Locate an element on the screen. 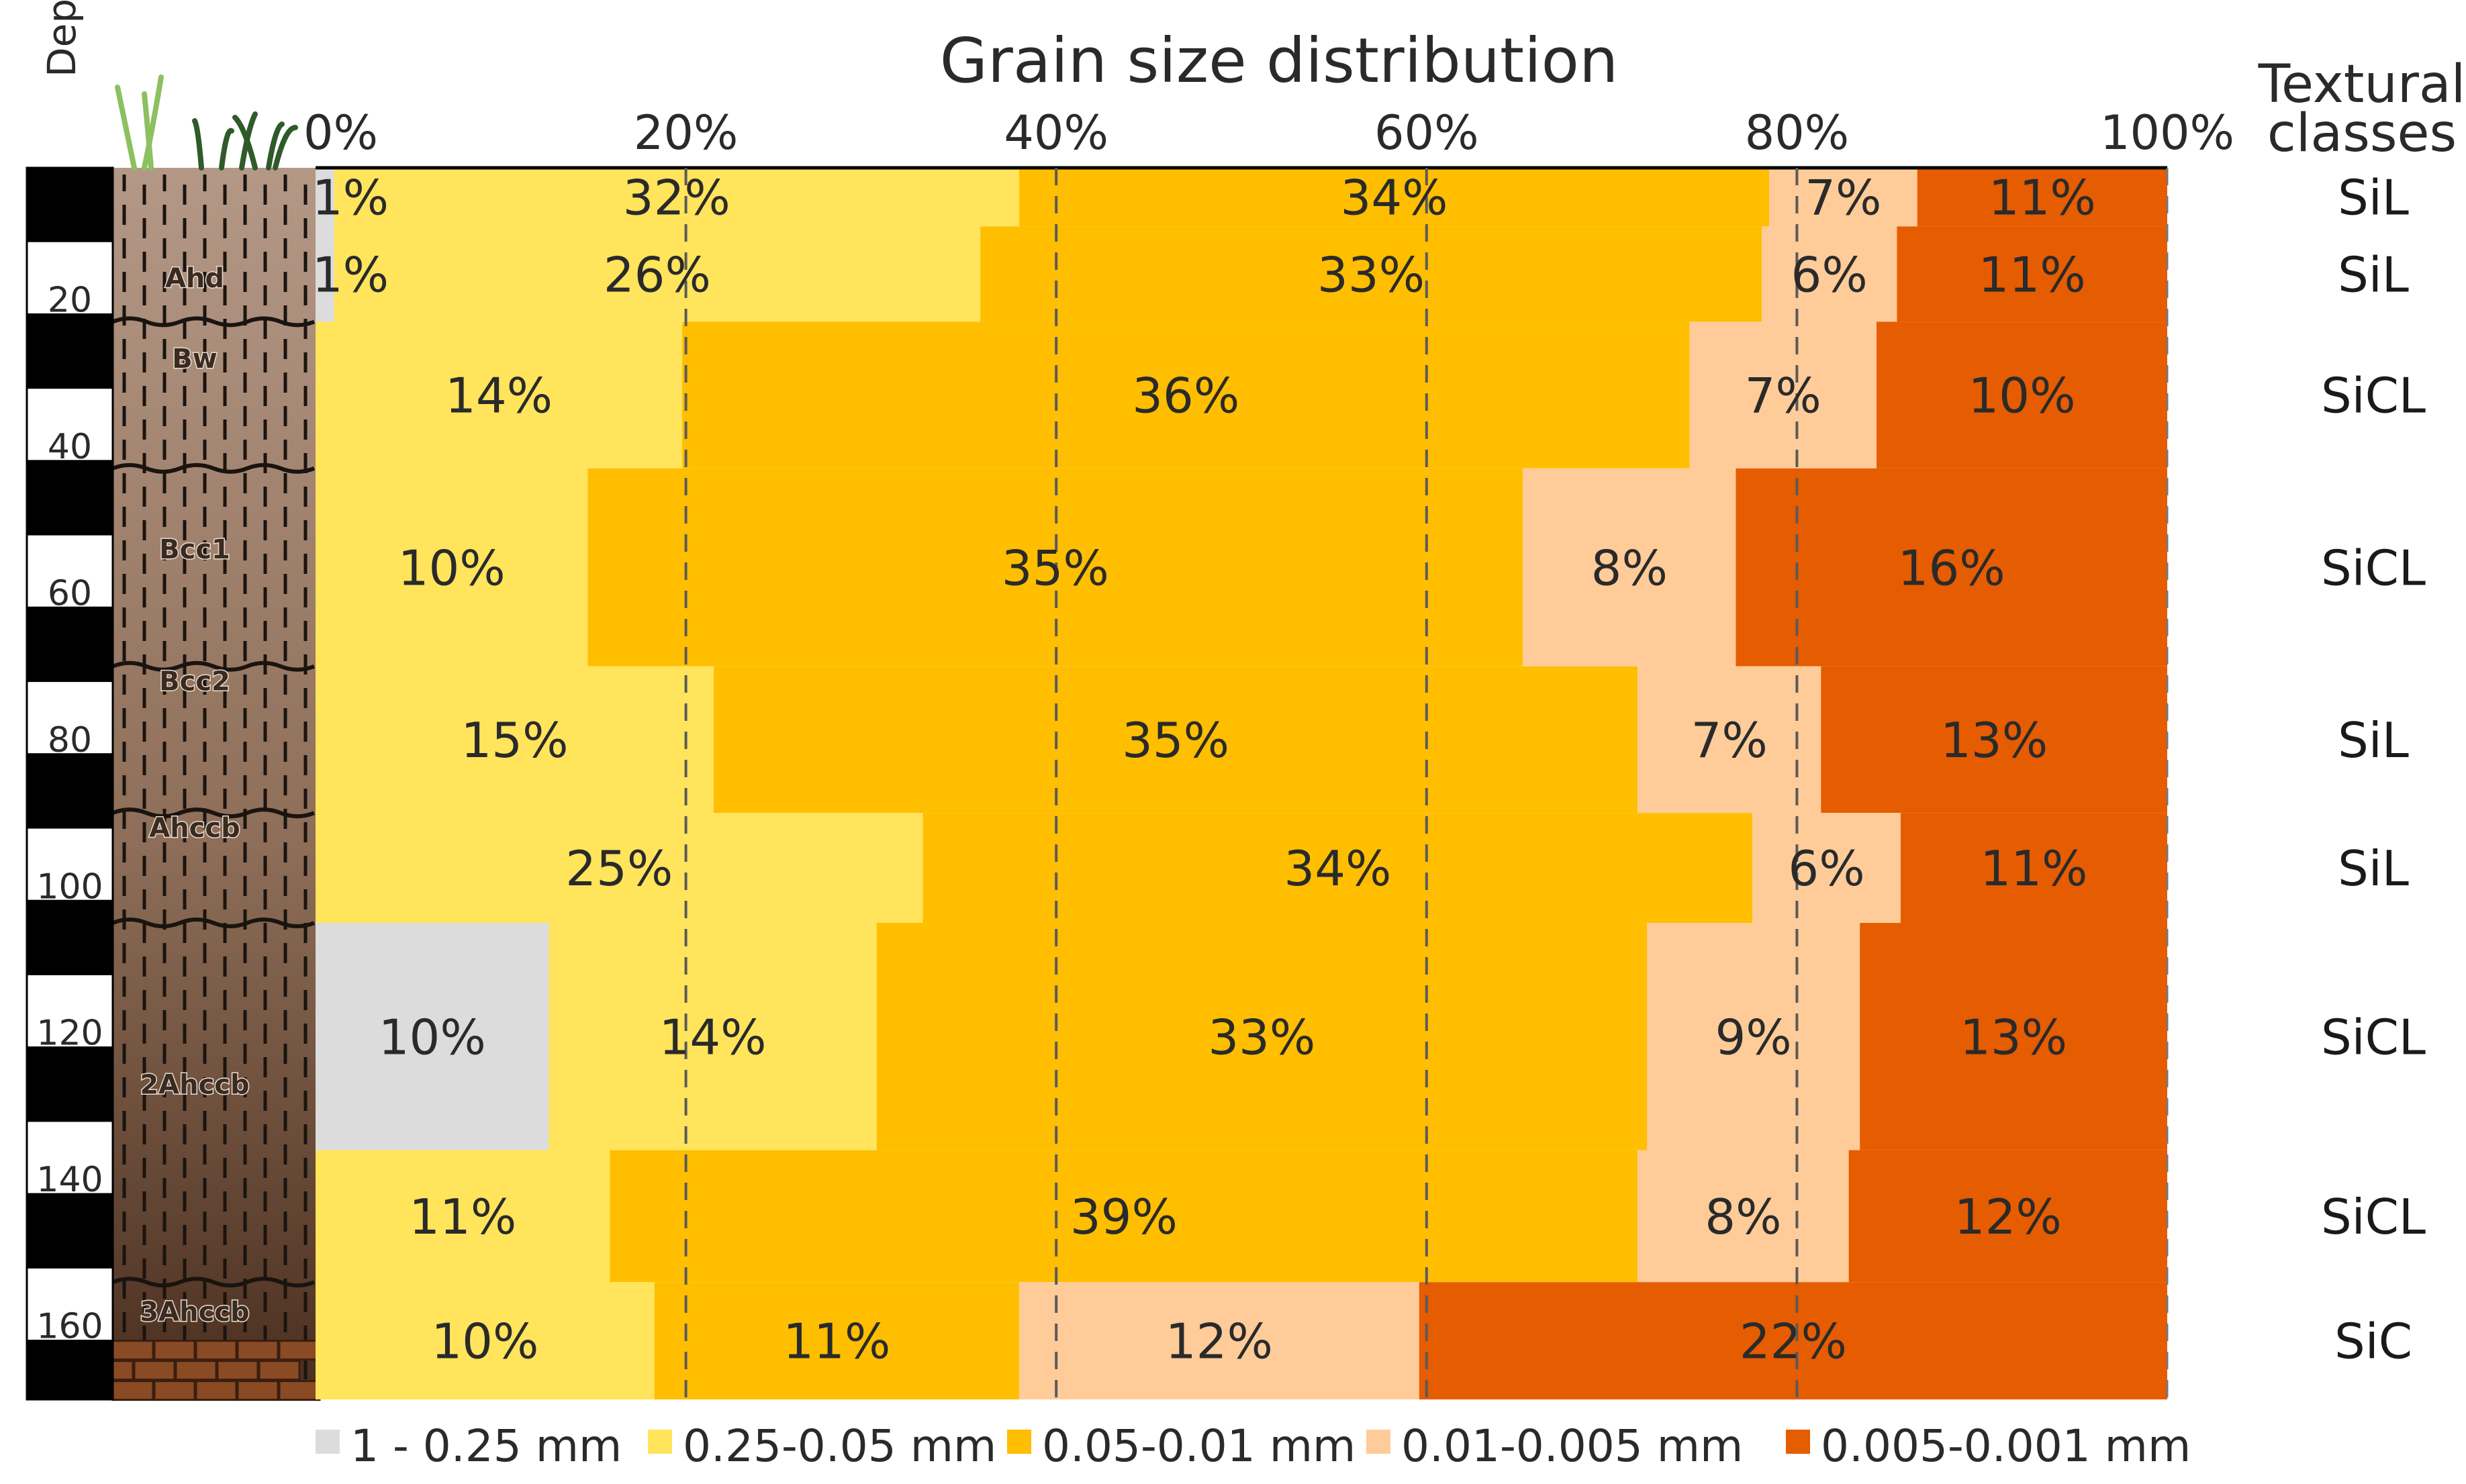 The height and width of the screenshot is (1484, 2466). segment-label: 8% is located at coordinates (1743, 1217).